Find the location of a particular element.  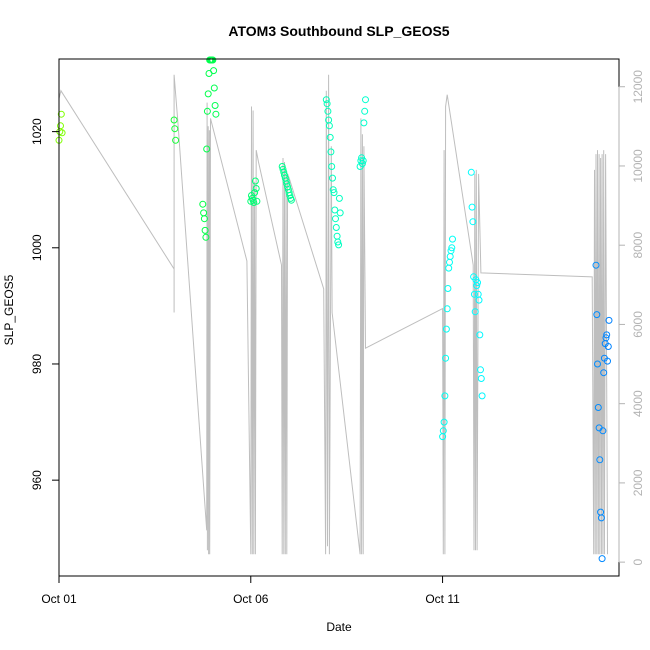

y-axis-label: SLP_GEOS5 is located at coordinates (9, 309).